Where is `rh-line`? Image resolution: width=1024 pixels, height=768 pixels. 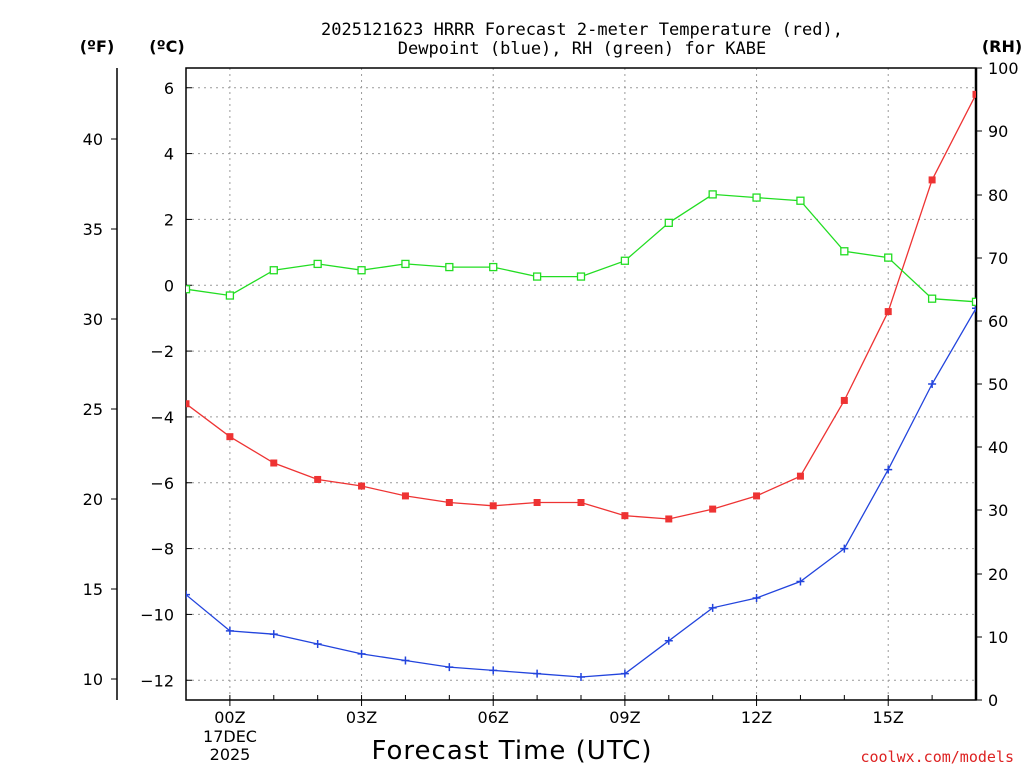
rh-line is located at coordinates (581, 248).